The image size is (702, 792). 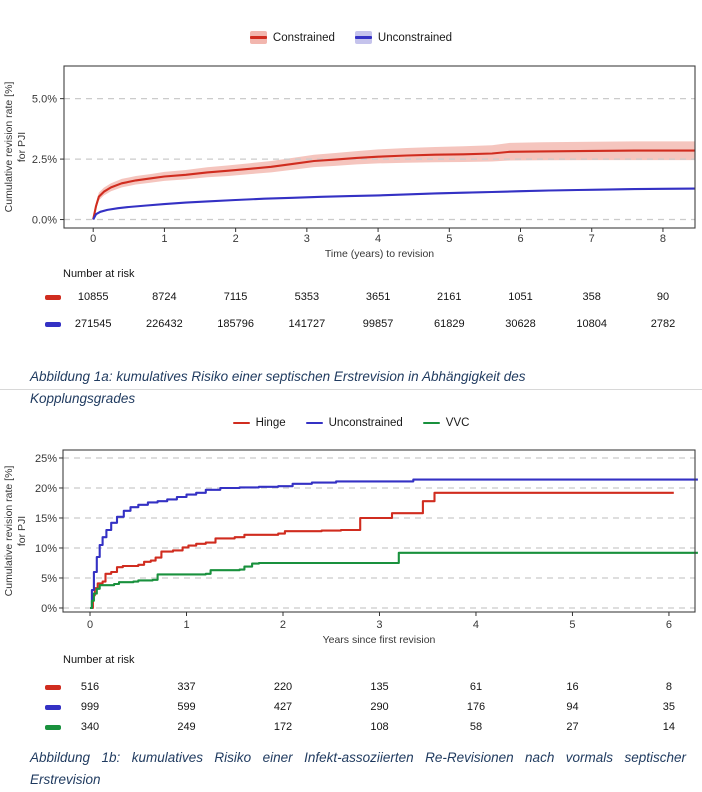 I want to click on series-line-hinge, so click(x=382, y=550).